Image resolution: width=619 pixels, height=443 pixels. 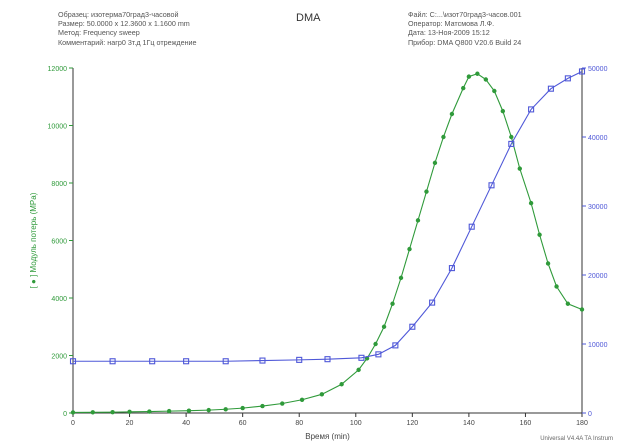 I want to click on y-right-tick-label: 40000, so click(x=598, y=138).